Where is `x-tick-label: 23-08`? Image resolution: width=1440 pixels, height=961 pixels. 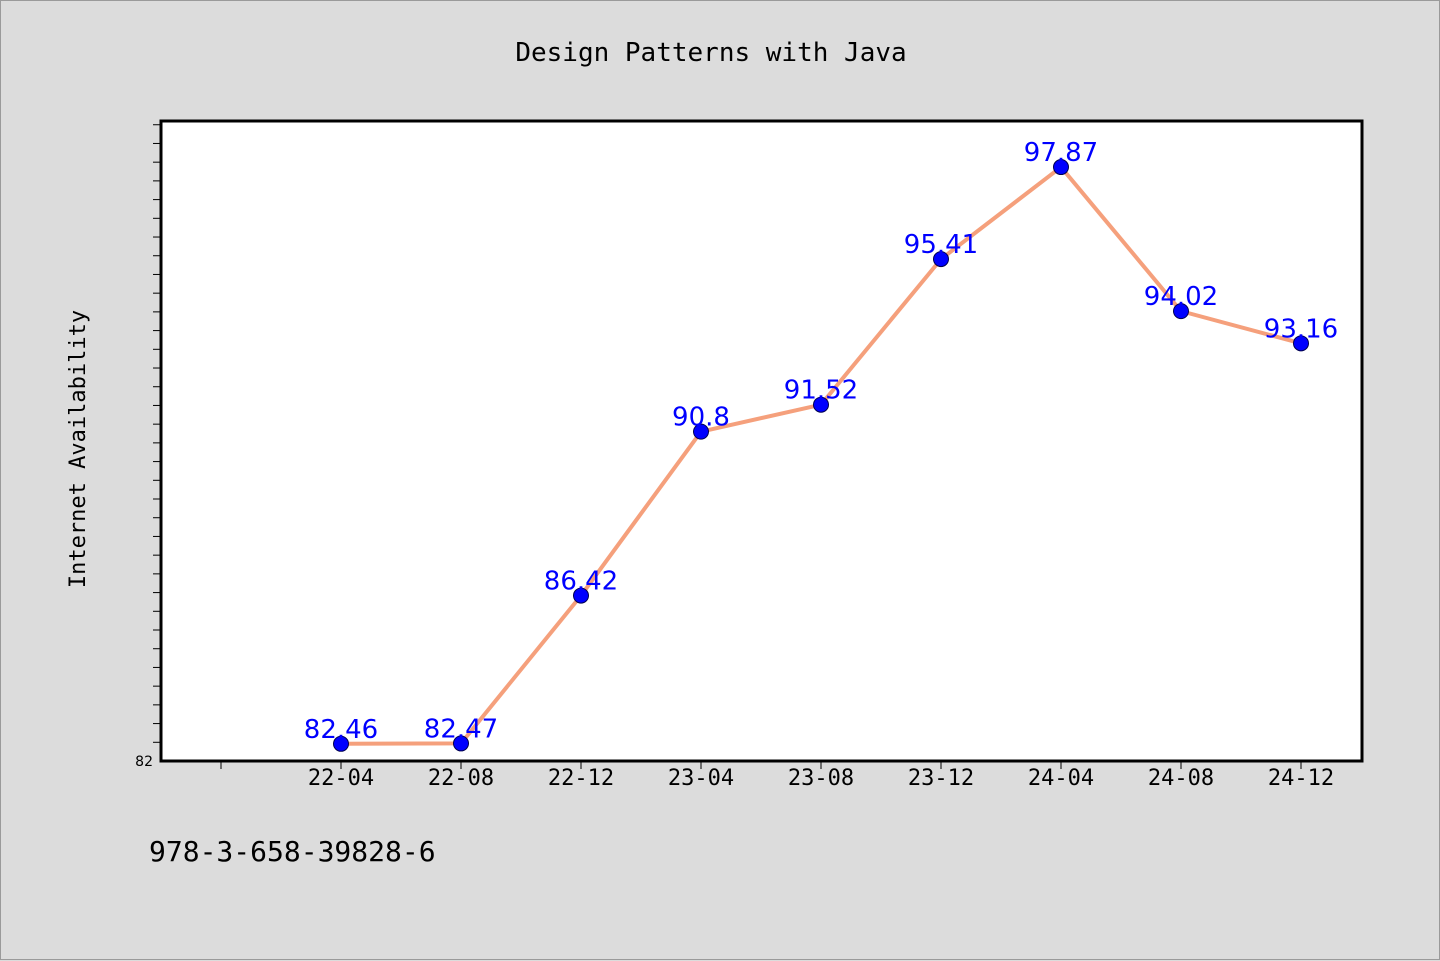 x-tick-label: 23-08 is located at coordinates (821, 778).